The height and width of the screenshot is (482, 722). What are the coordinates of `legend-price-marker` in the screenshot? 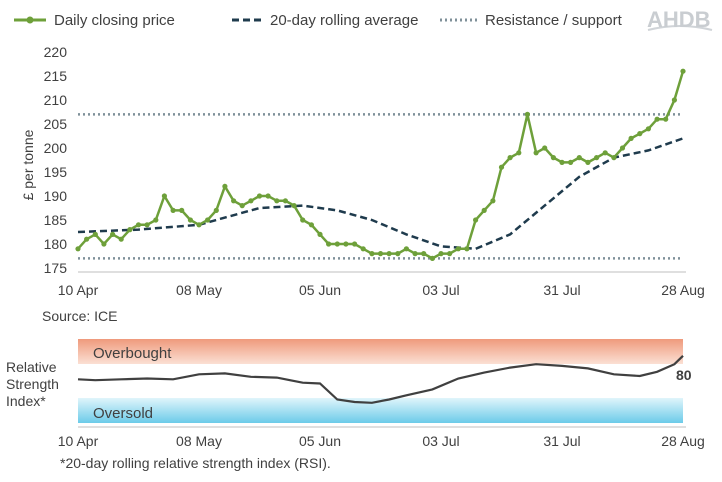 It's located at (30, 20).